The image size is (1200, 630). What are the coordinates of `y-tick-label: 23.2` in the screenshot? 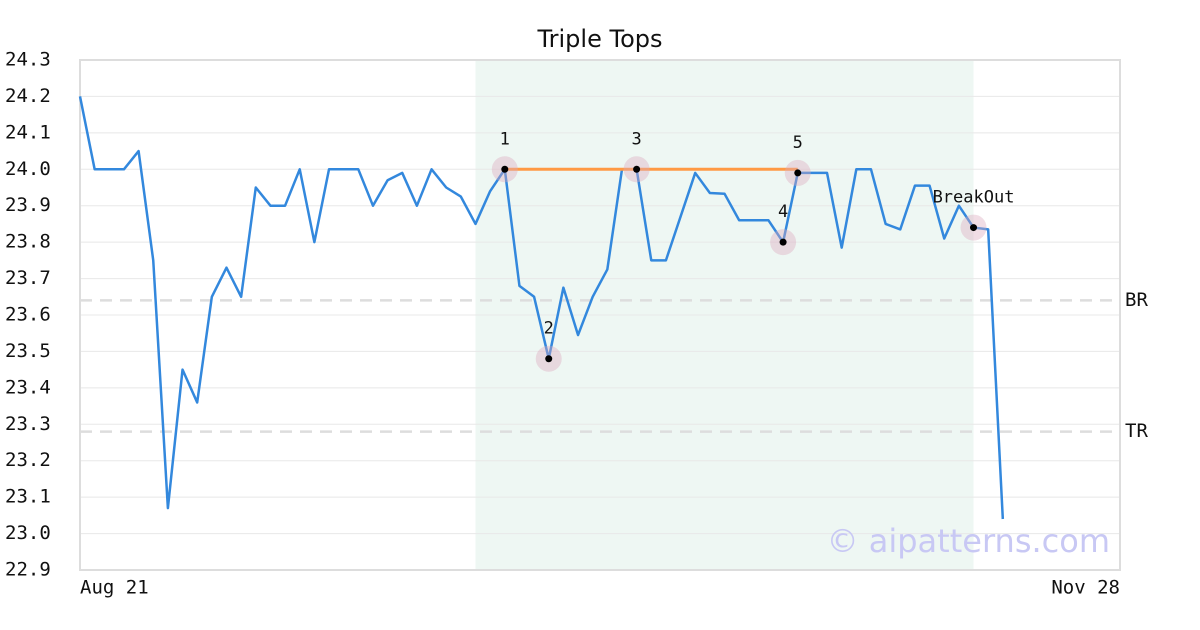 It's located at (28, 460).